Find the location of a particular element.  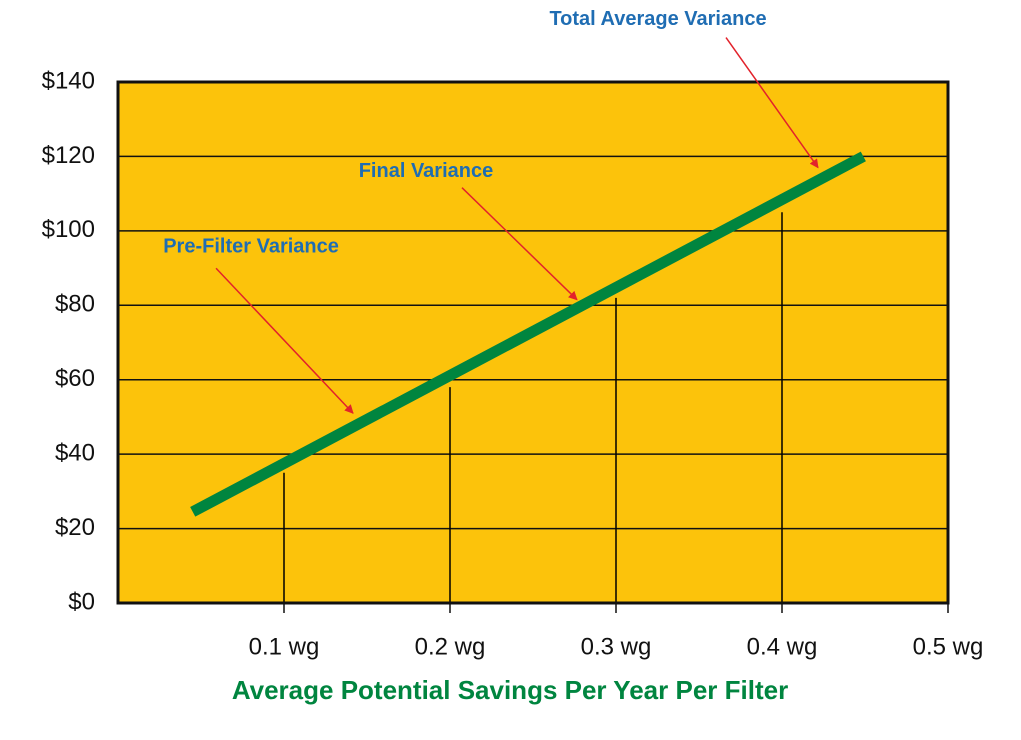

annotation: Final Variance is located at coordinates (426, 171).